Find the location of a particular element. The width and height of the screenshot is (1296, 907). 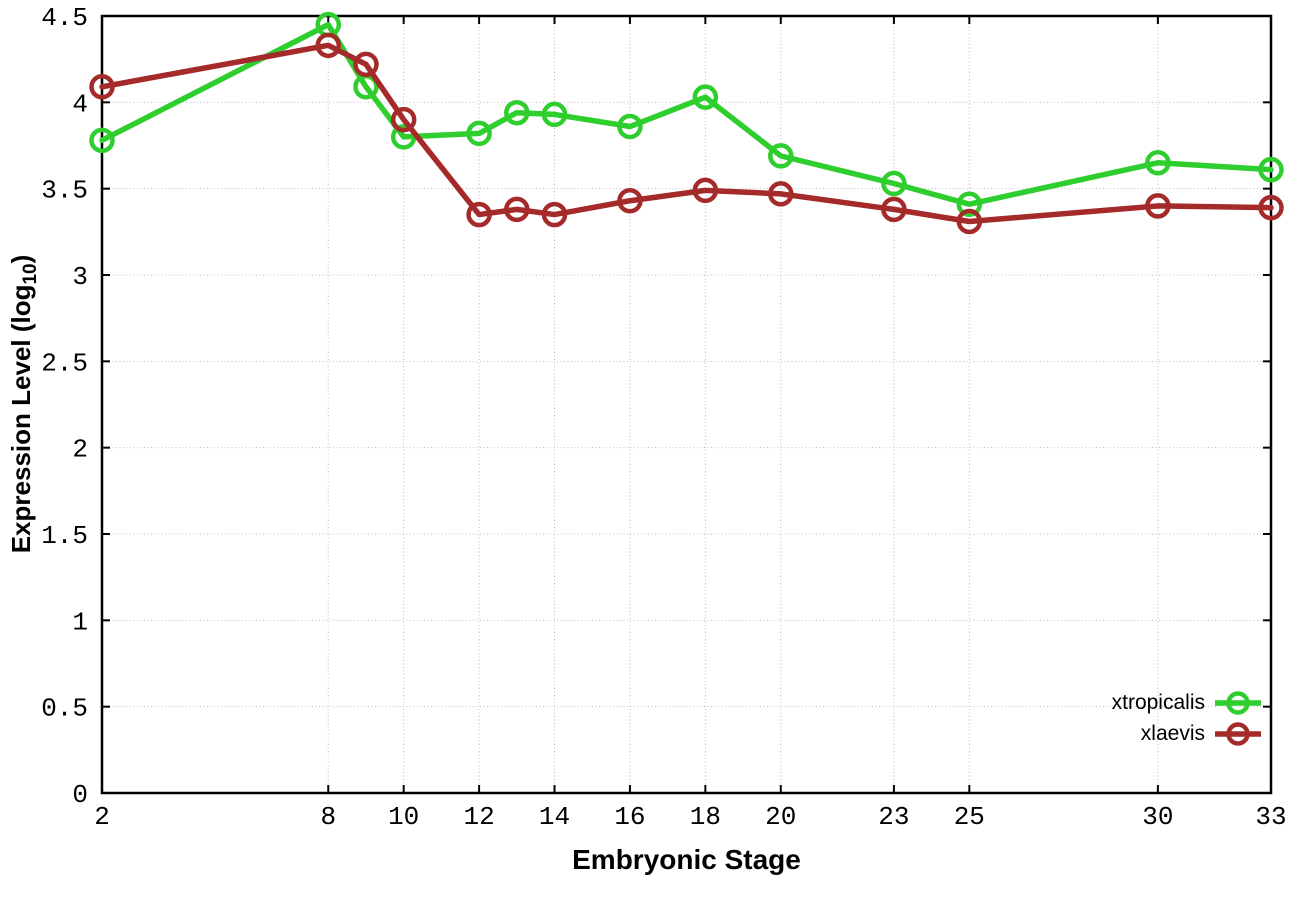

x-tick-label: 23 is located at coordinates (893, 817).